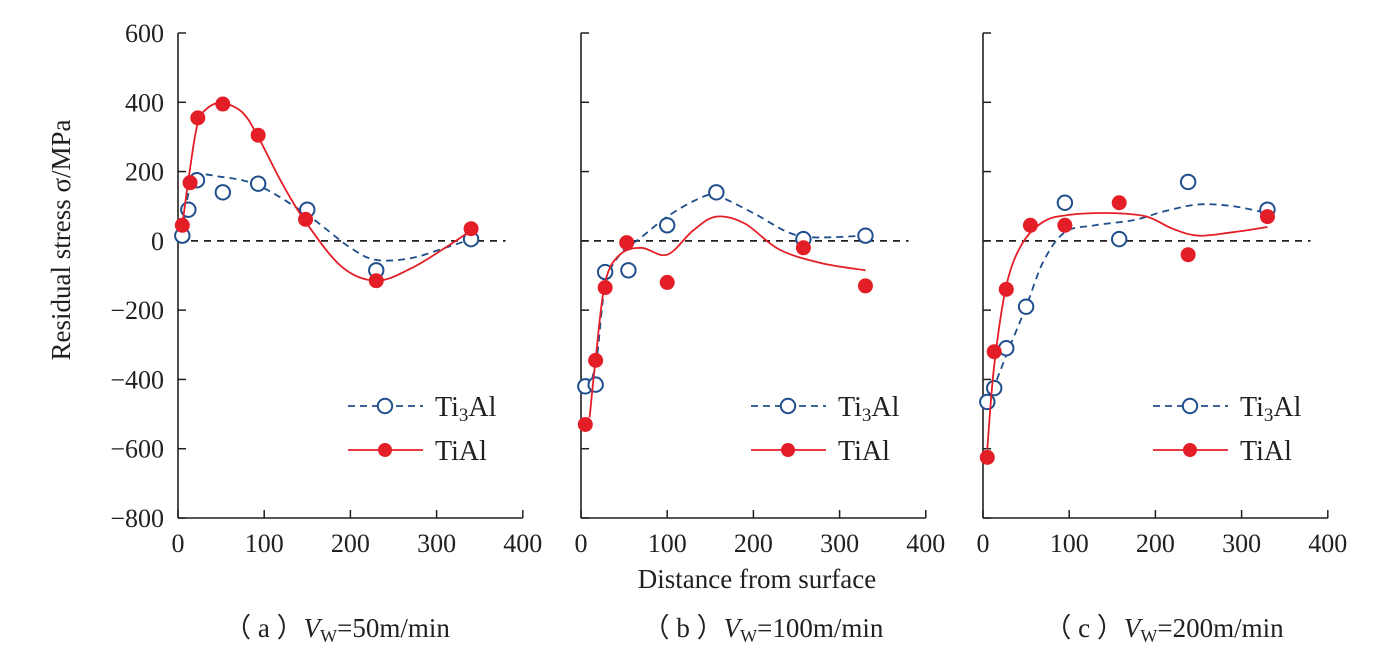  What do you see at coordinates (757, 579) in the screenshot?
I see `x-axis-label: Distance from surface` at bounding box center [757, 579].